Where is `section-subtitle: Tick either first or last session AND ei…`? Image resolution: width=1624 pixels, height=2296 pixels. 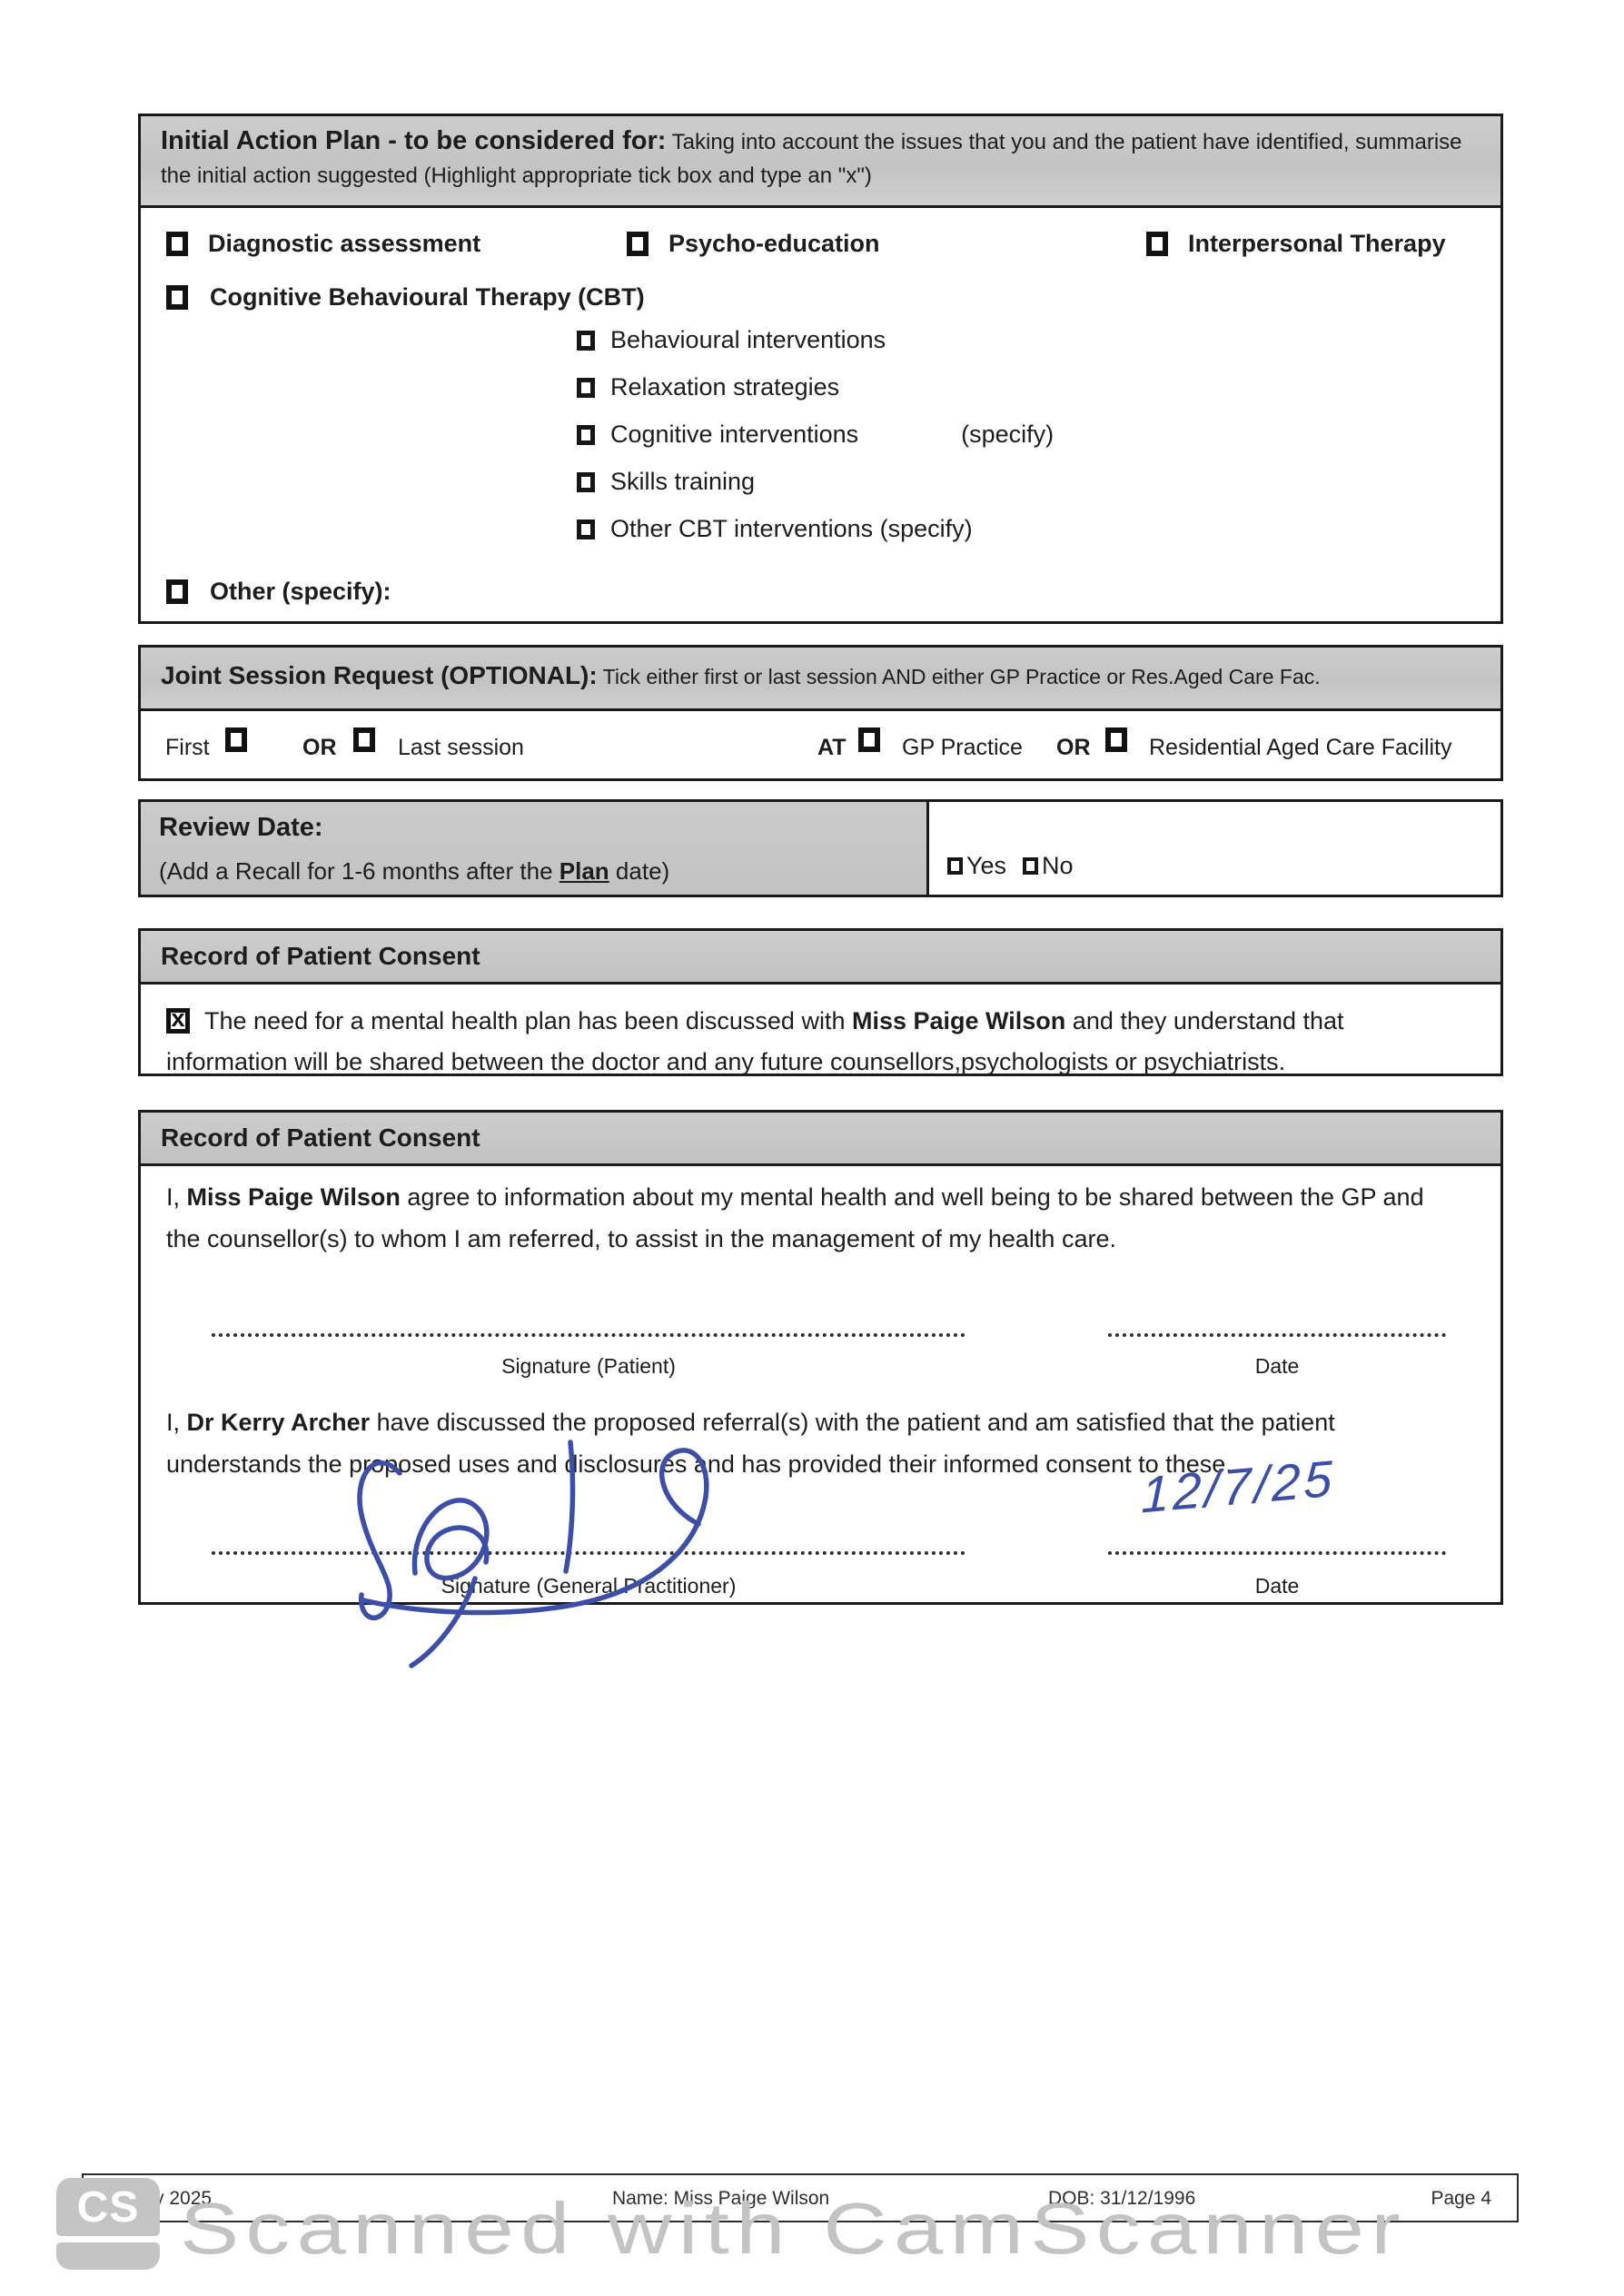
section-subtitle: Tick either first or last session AND ei… is located at coordinates (959, 676).